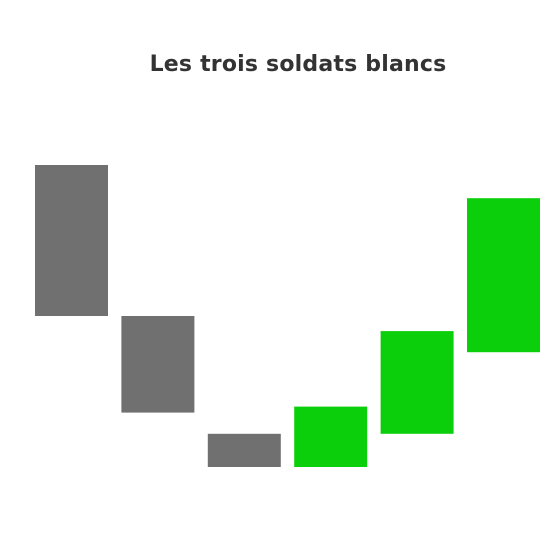  Describe the element at coordinates (71, 240) in the screenshot. I see `candle-1-bearish` at that location.